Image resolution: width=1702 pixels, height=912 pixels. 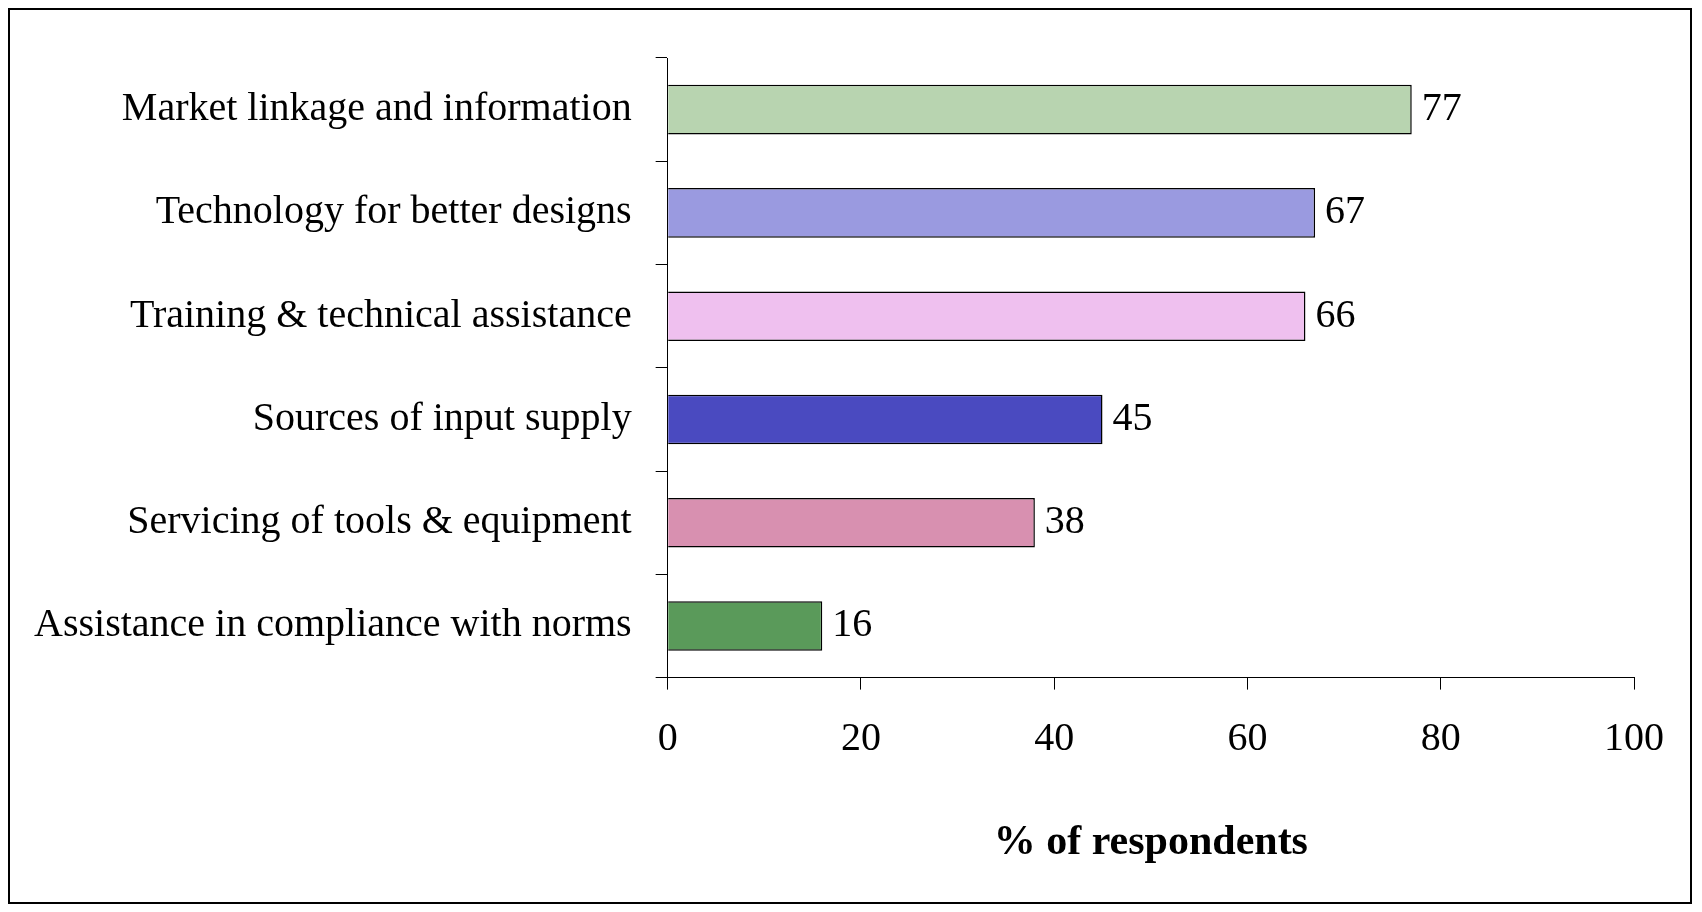 What do you see at coordinates (1441, 107) in the screenshot?
I see `data-label: 77` at bounding box center [1441, 107].